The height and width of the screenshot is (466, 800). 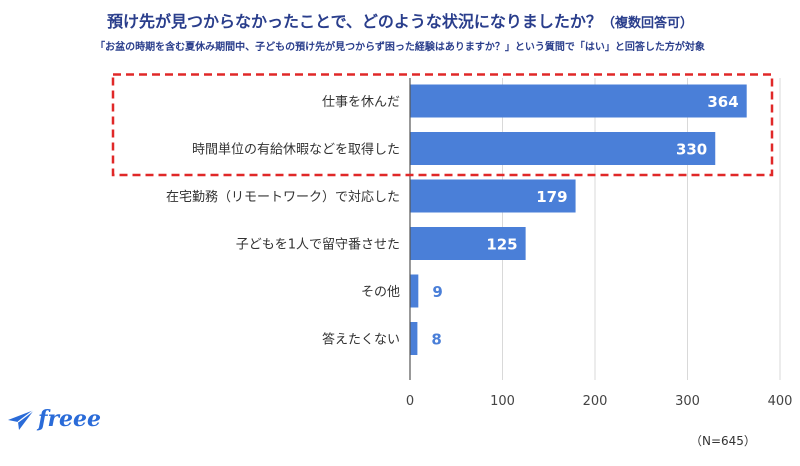 I want to click on chart-title-suffix: （複数回答可）, so click(x=647, y=23).